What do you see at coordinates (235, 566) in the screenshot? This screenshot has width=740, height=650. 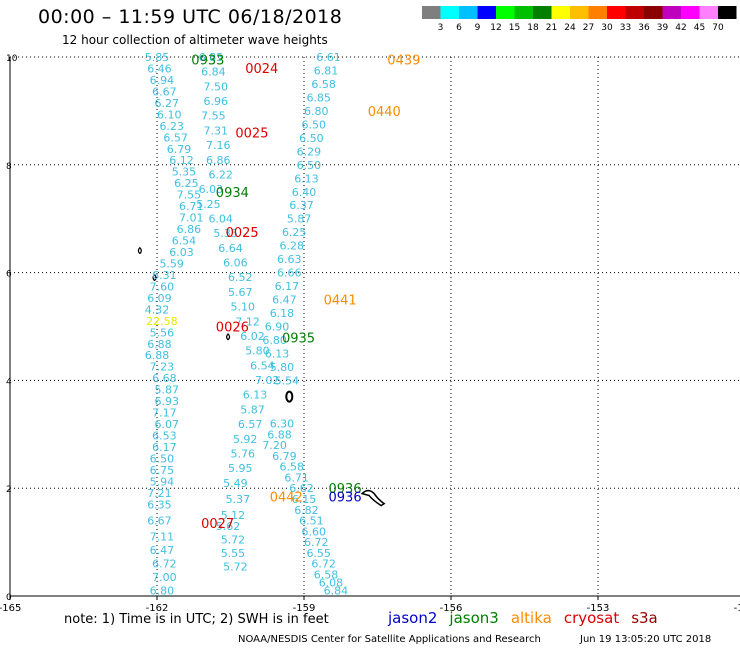 I see `swh-value-label: 5.72` at bounding box center [235, 566].